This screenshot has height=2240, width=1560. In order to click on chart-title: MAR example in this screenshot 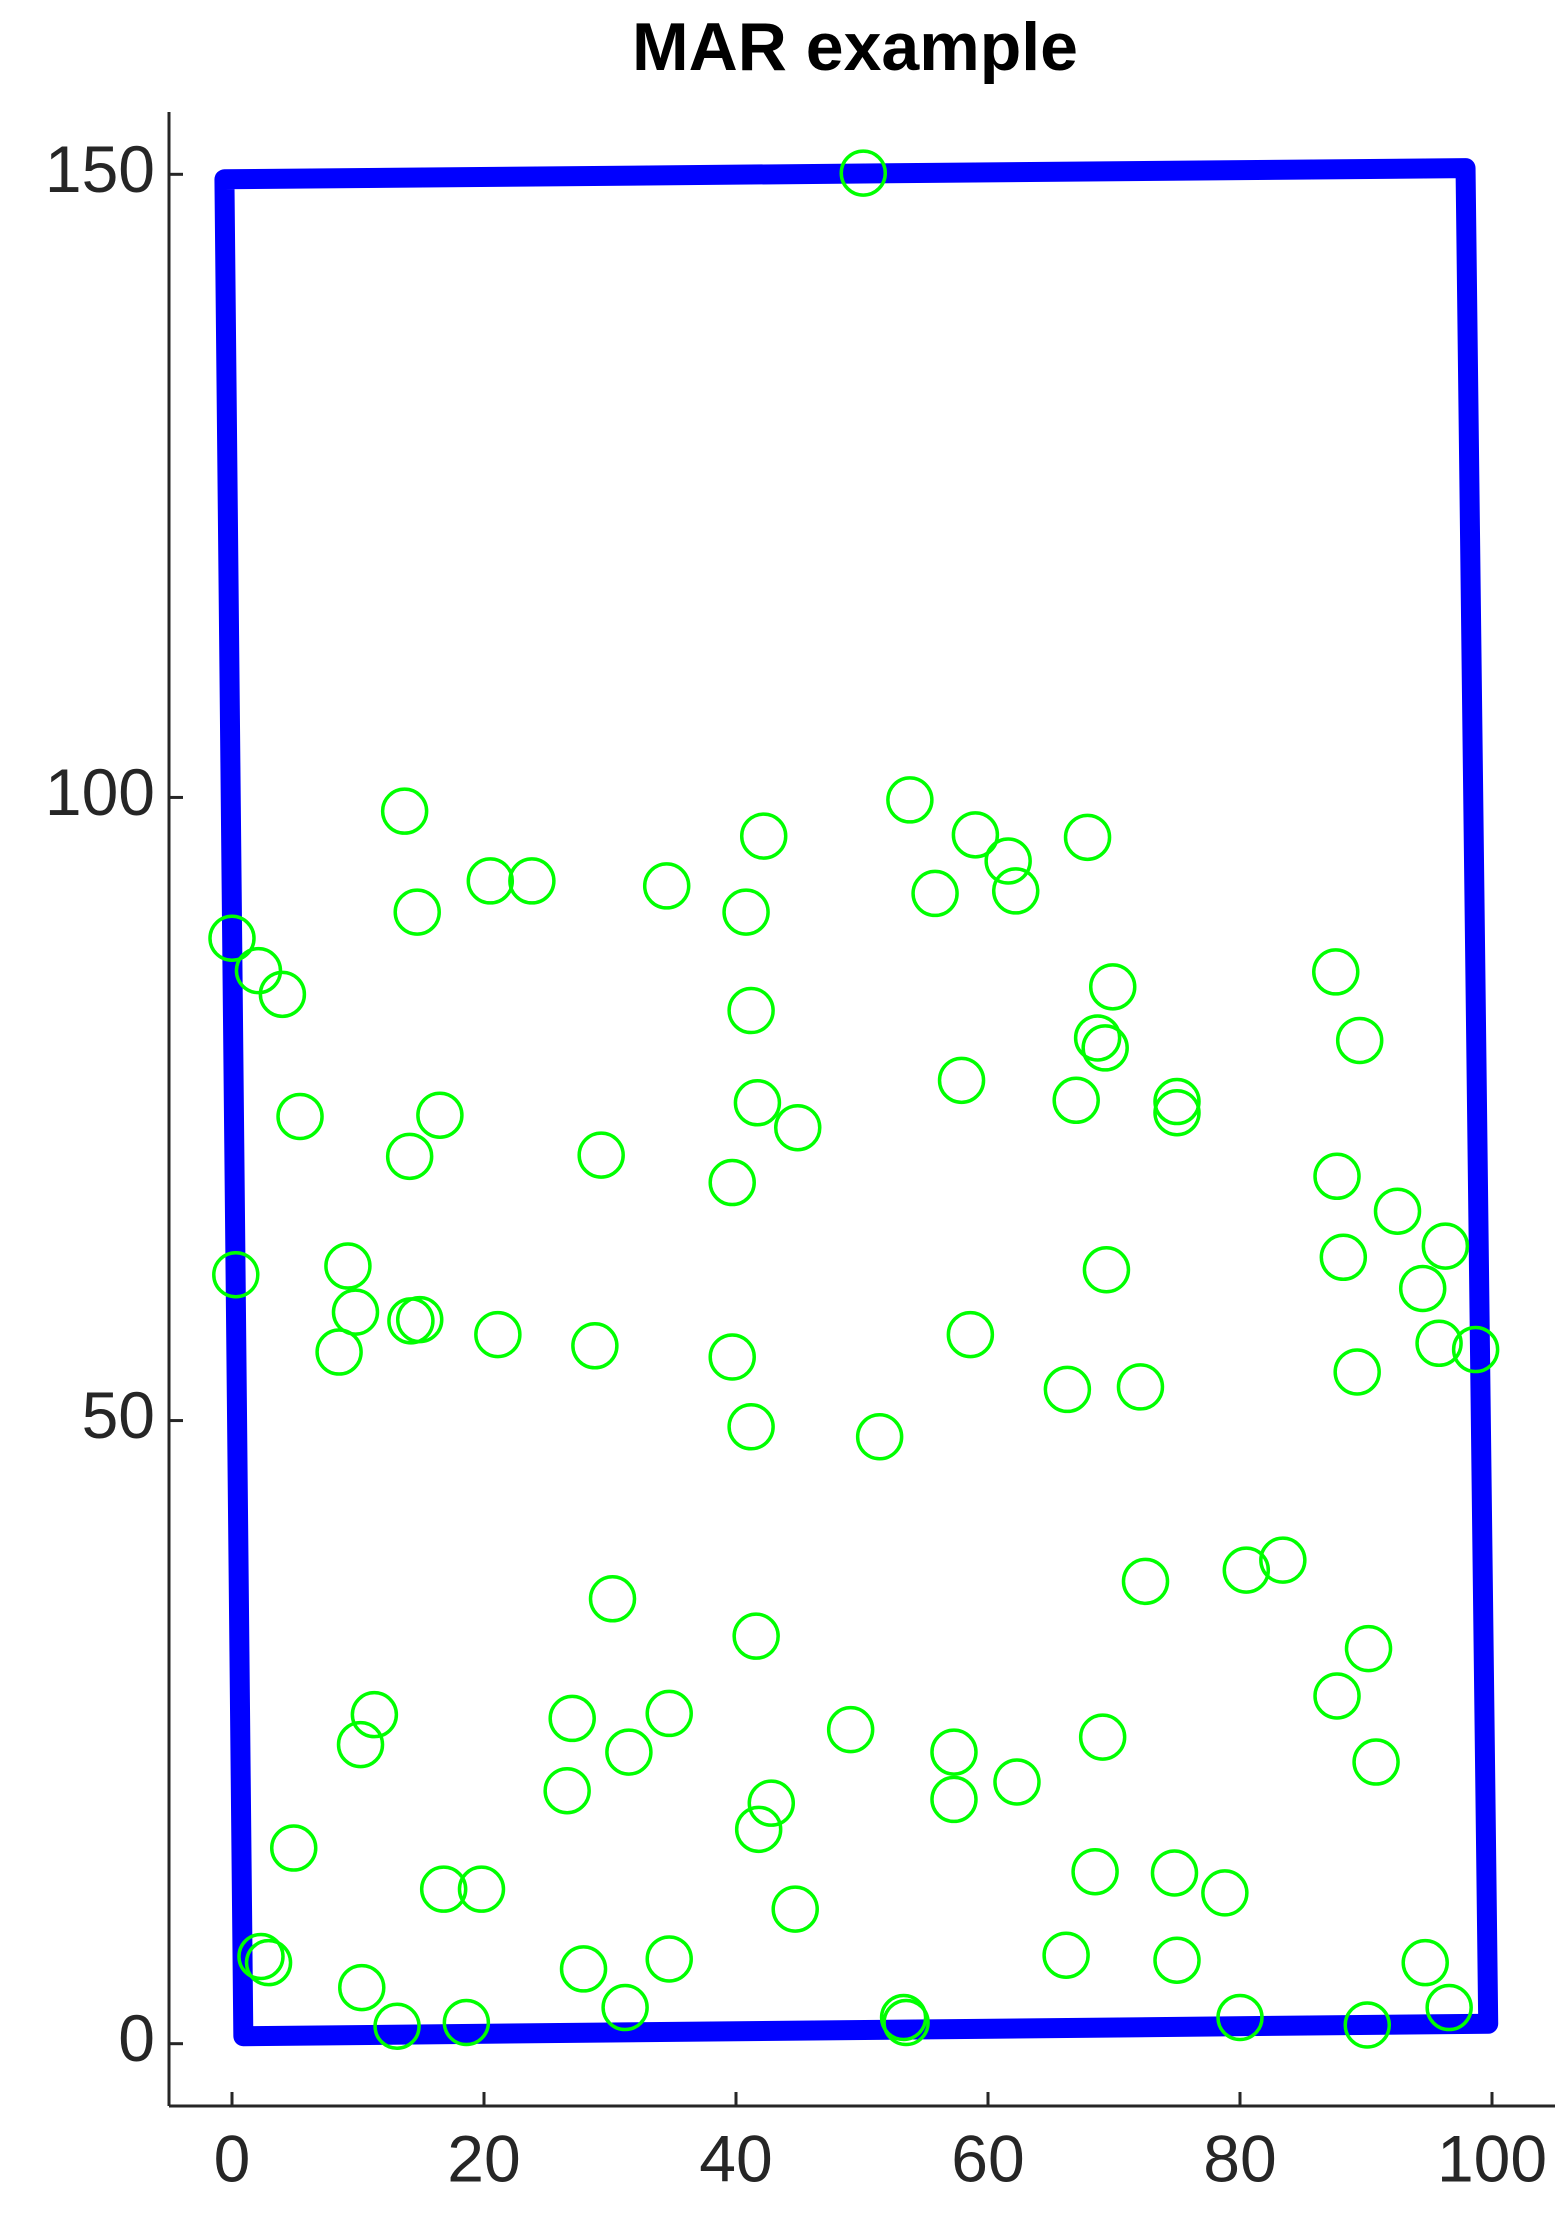, I will do `click(855, 47)`.